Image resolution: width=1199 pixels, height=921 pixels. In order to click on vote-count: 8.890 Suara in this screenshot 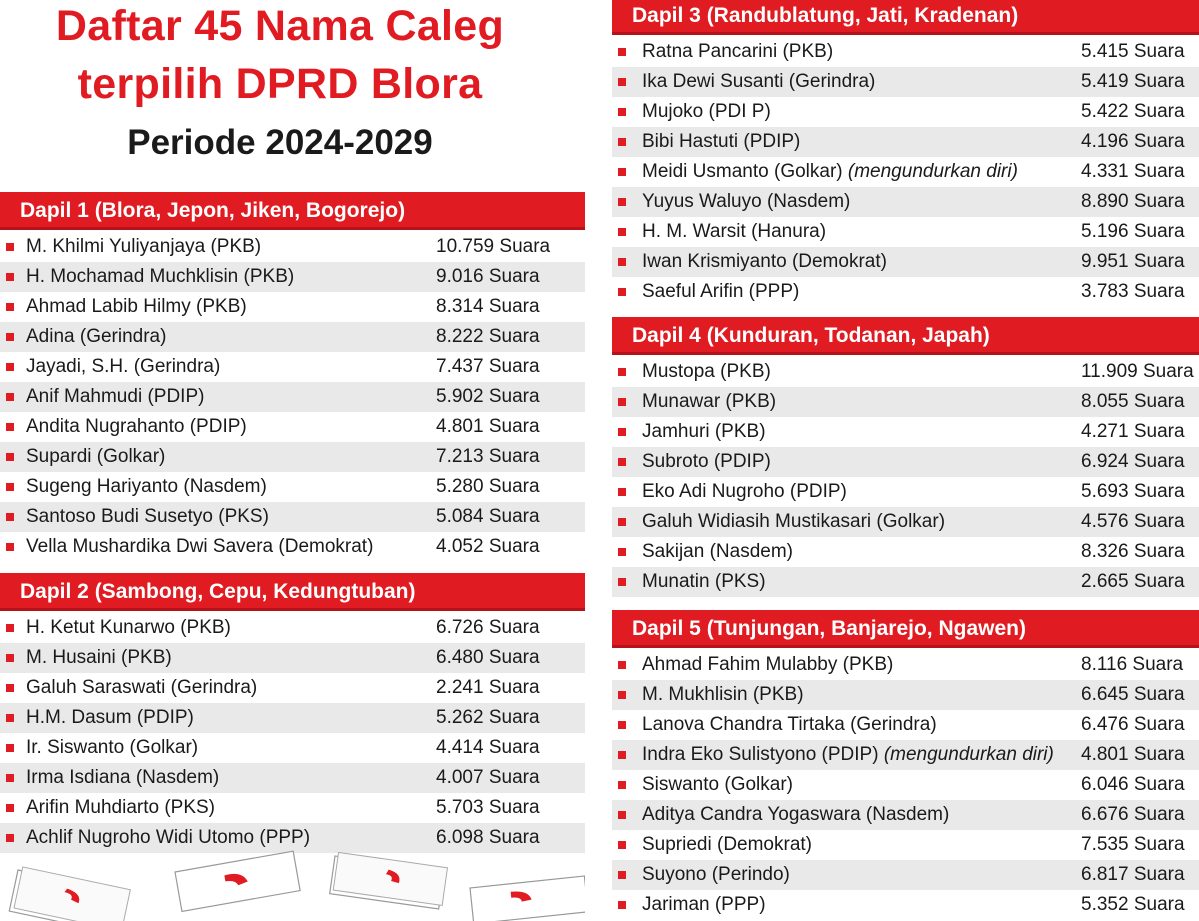, I will do `click(1133, 201)`.